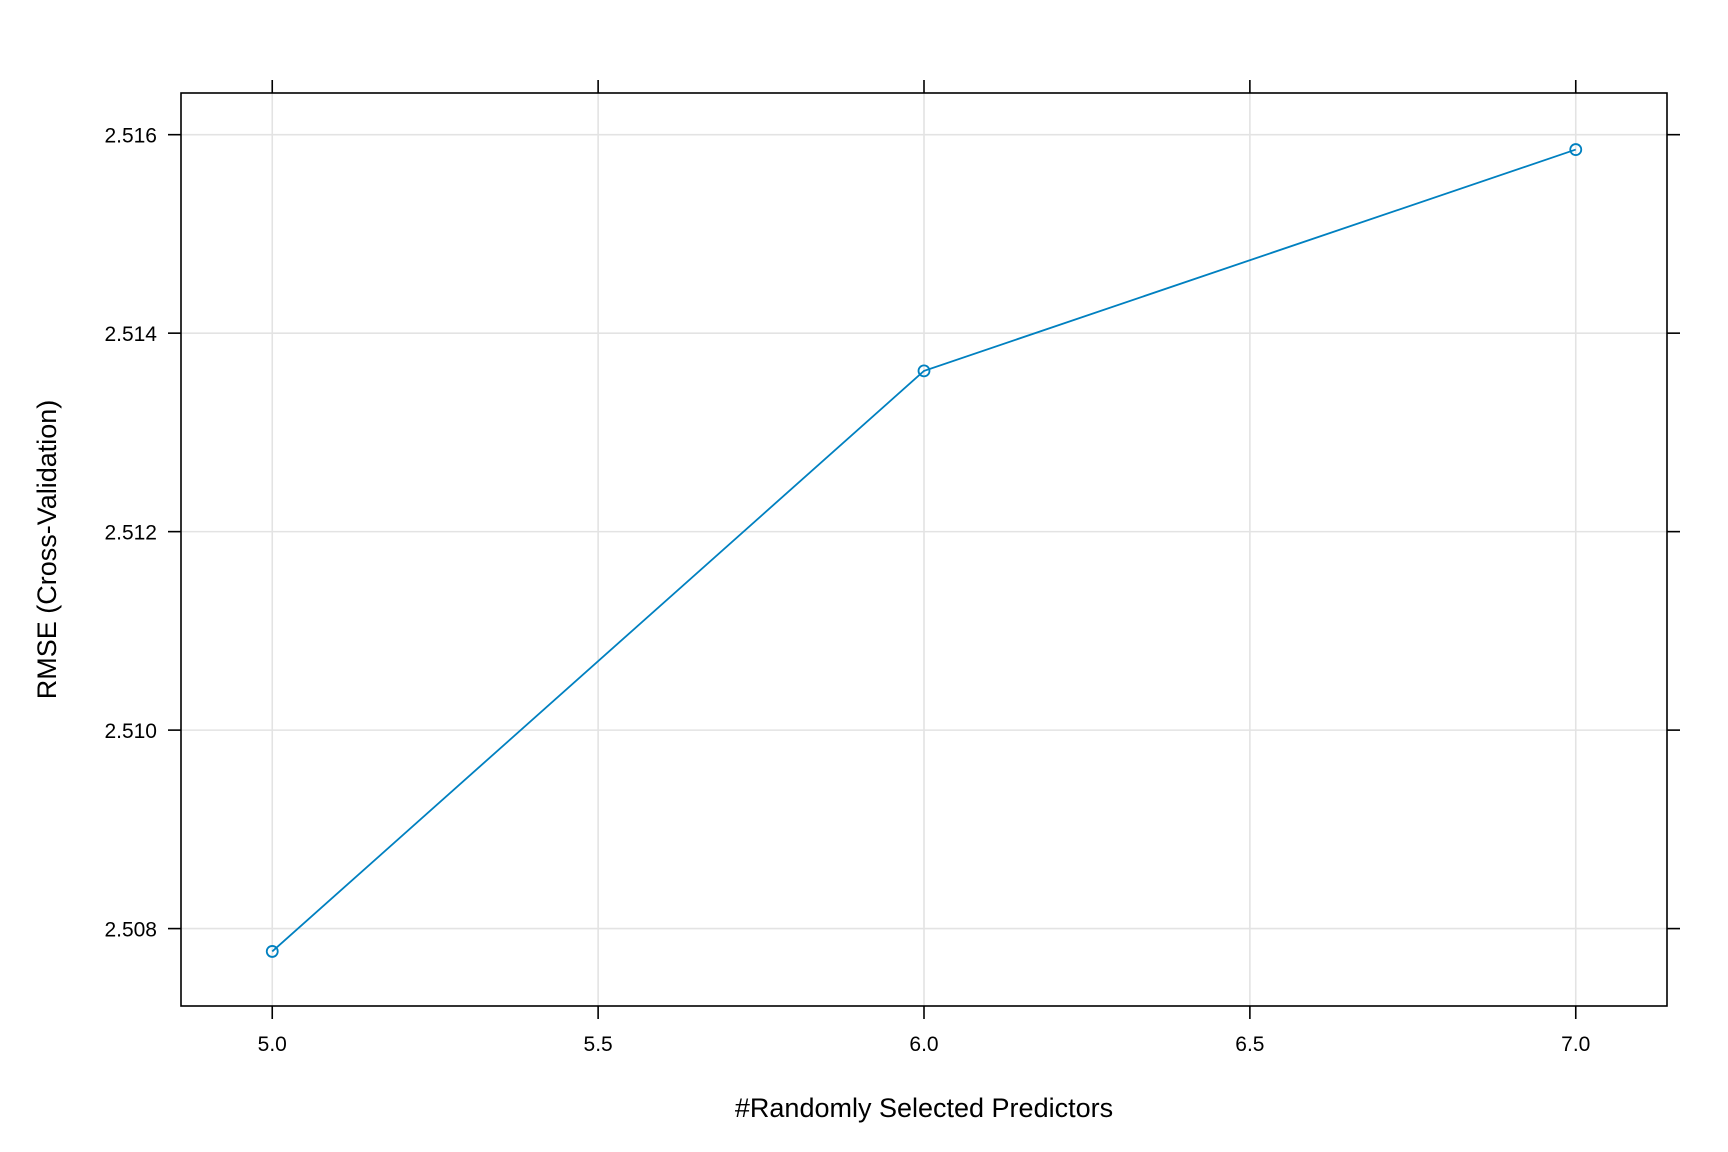 Image resolution: width=1728 pixels, height=1152 pixels. I want to click on x-tick-label: 5.0, so click(272, 1044).